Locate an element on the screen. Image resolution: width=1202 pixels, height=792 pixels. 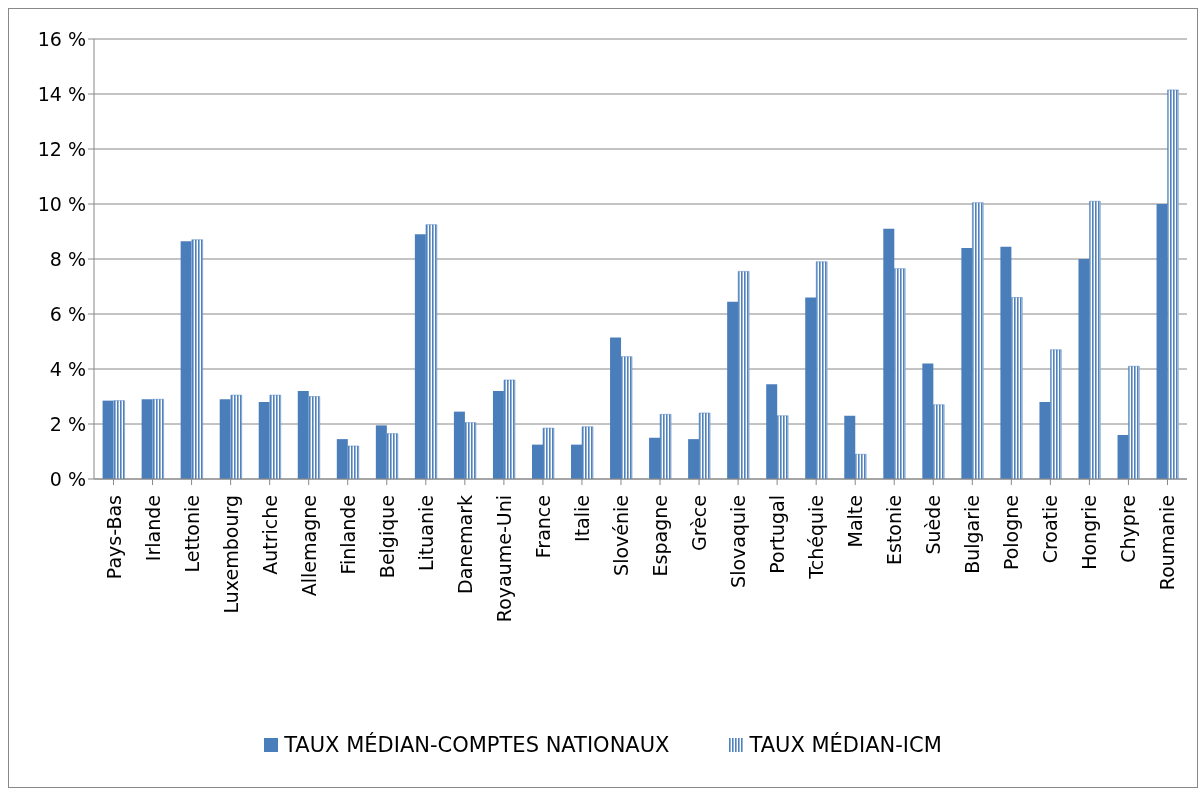
x-tick-label: Estonie is located at coordinates (894, 530).